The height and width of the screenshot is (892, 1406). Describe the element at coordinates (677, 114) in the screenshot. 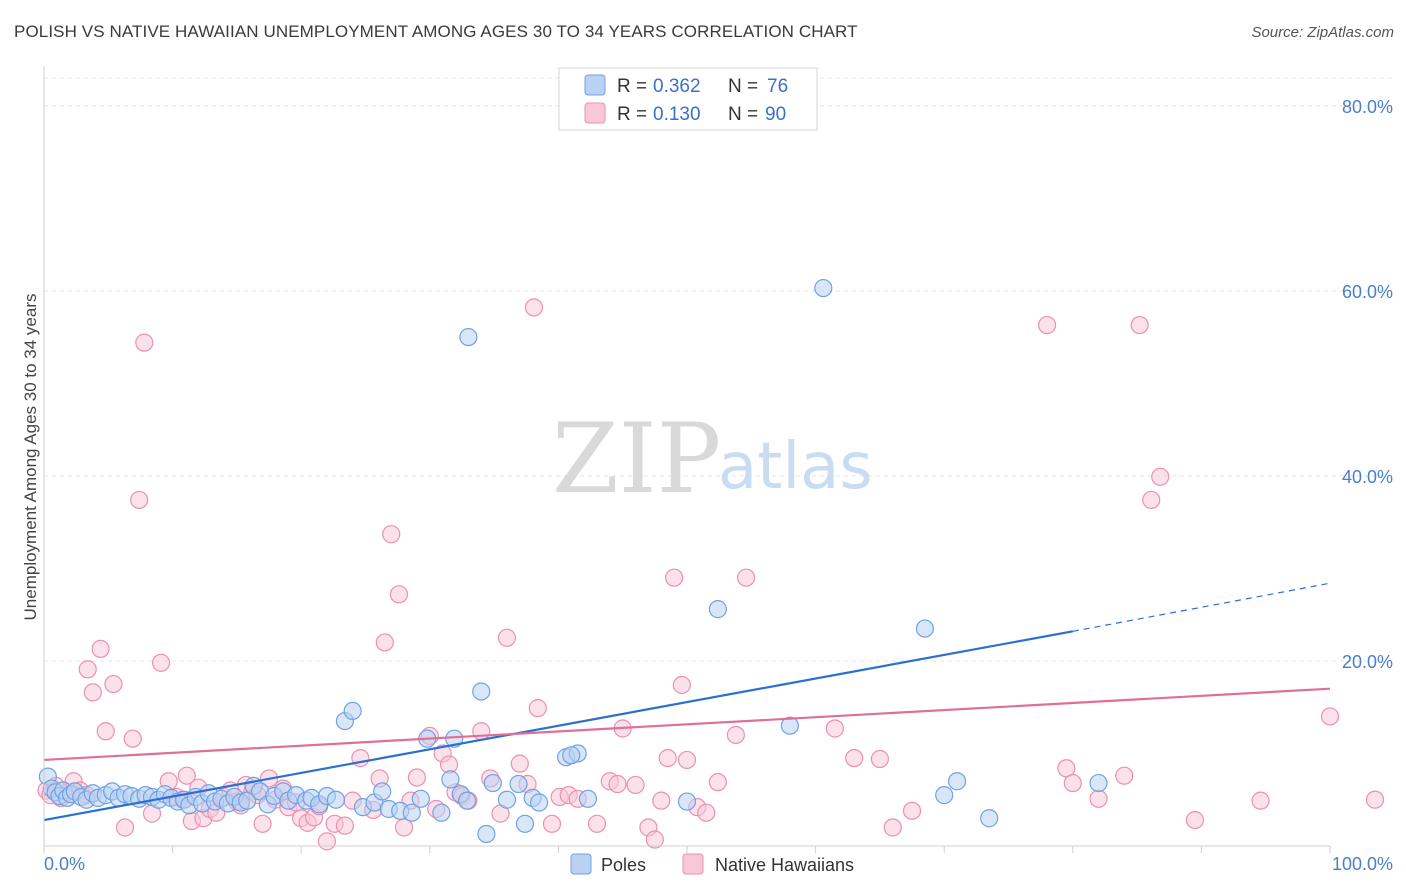

I see `legend-r-value-hawaiians: 0.130` at that location.